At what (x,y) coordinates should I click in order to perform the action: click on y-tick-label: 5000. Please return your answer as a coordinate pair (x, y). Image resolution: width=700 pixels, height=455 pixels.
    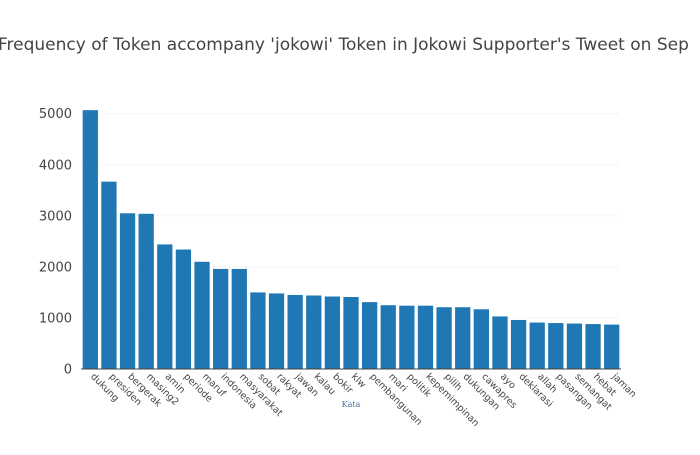
    Looking at the image, I should click on (55, 114).